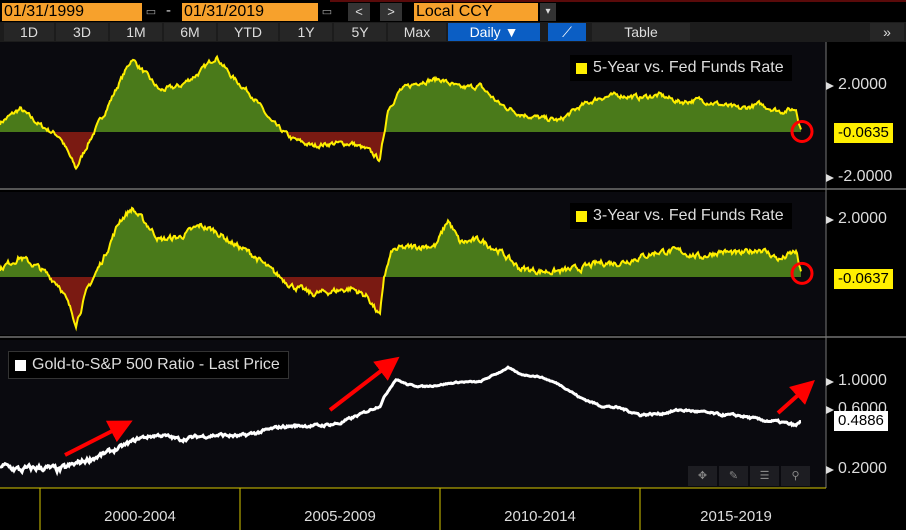  Describe the element at coordinates (359, 12) in the screenshot. I see `prev-button: <` at that location.